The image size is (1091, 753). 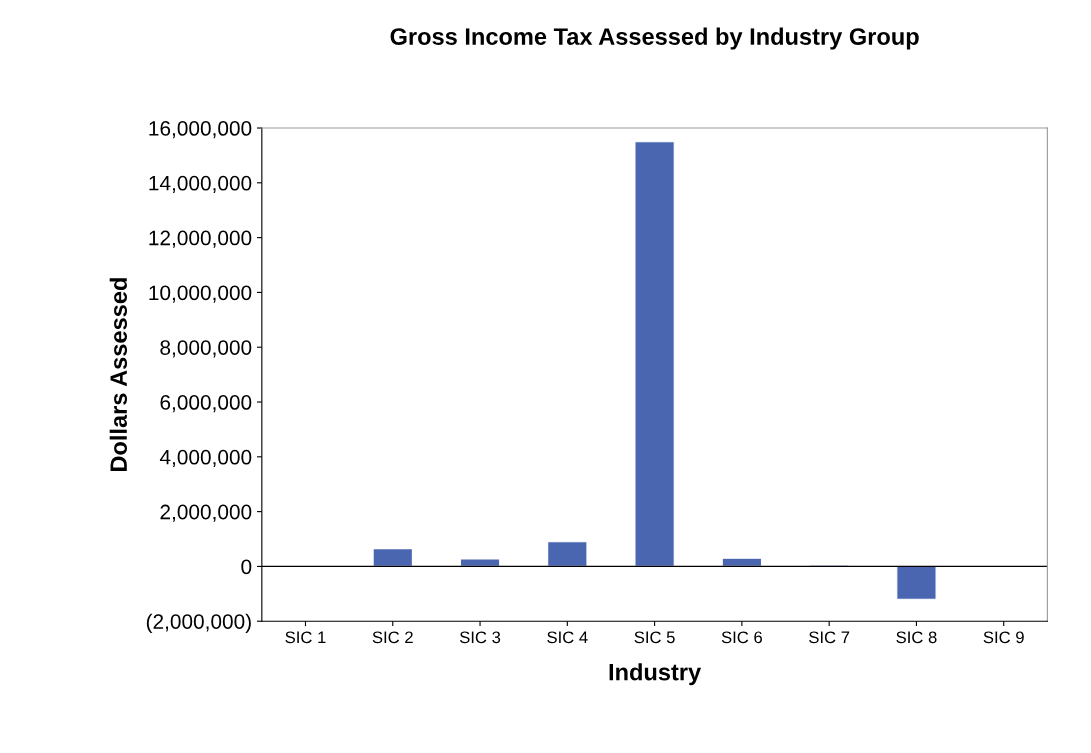 I want to click on y-tick-label: 8,000,000, so click(x=206, y=349).